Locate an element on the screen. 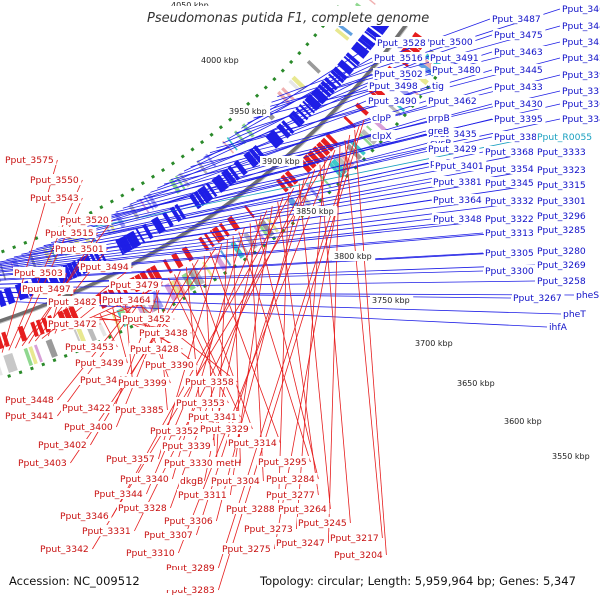 The height and width of the screenshot is (600, 600). gene-label: Pput_3305 is located at coordinates (509, 253).